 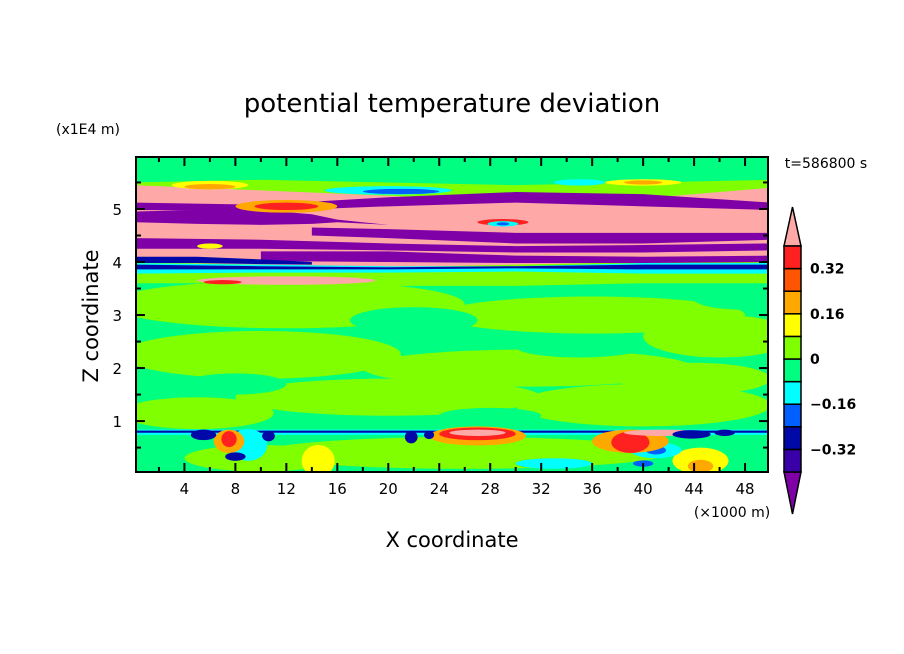 I want to click on y-tick-label: 5, so click(x=117, y=210).